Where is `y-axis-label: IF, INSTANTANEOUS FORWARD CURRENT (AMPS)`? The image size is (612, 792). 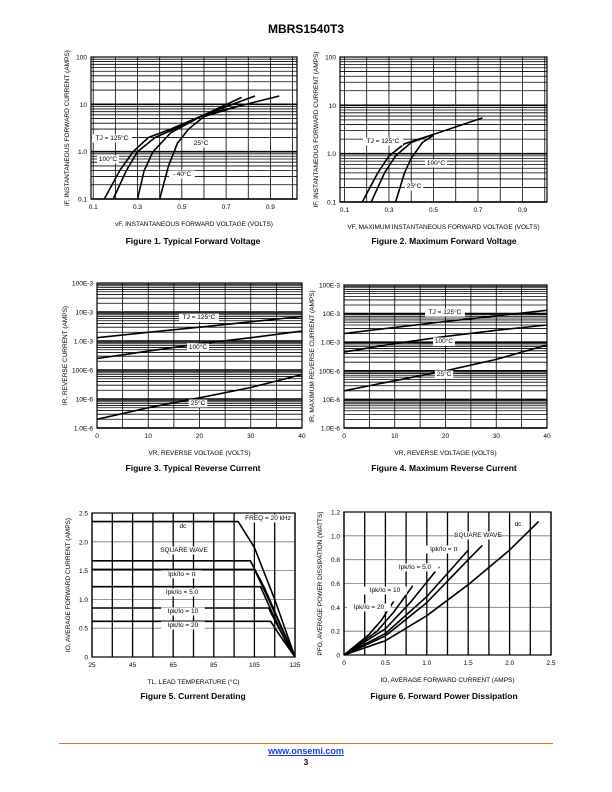 y-axis-label: IF, INSTANTANEOUS FORWARD CURRENT (AMPS) is located at coordinates (316, 129).